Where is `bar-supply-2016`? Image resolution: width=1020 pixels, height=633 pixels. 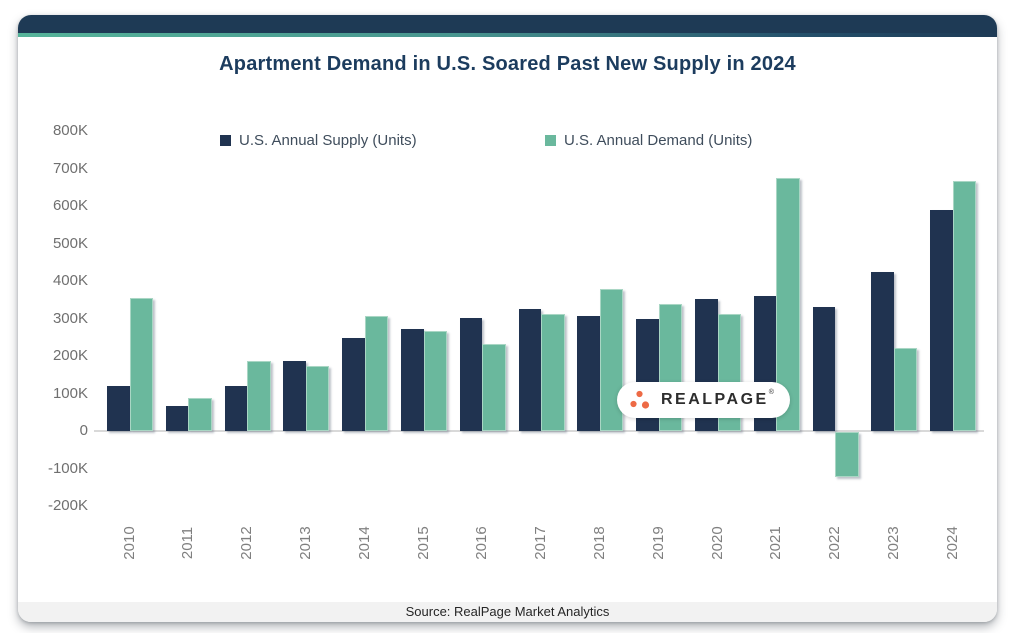
bar-supply-2016 is located at coordinates (471, 374).